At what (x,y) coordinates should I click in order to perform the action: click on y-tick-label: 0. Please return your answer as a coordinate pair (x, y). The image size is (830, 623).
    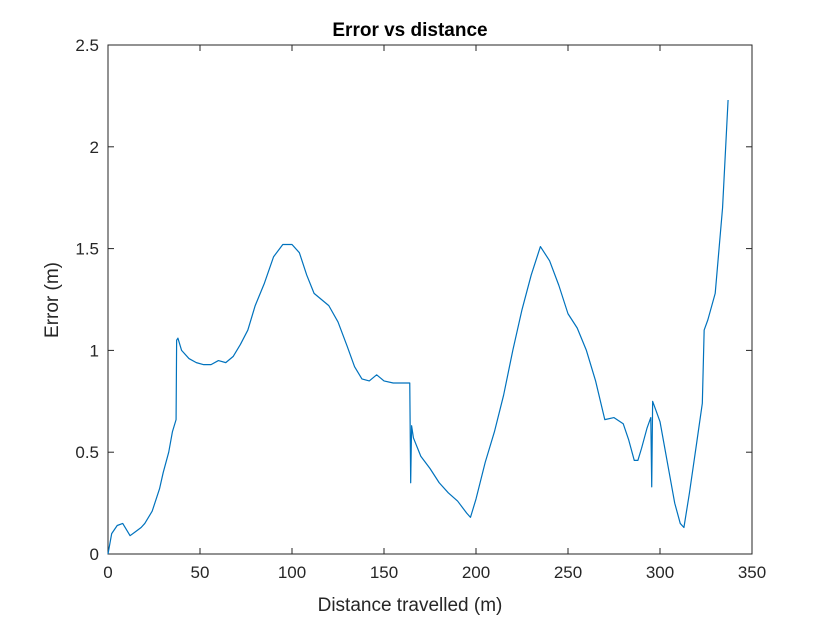
    Looking at the image, I should click on (94, 554).